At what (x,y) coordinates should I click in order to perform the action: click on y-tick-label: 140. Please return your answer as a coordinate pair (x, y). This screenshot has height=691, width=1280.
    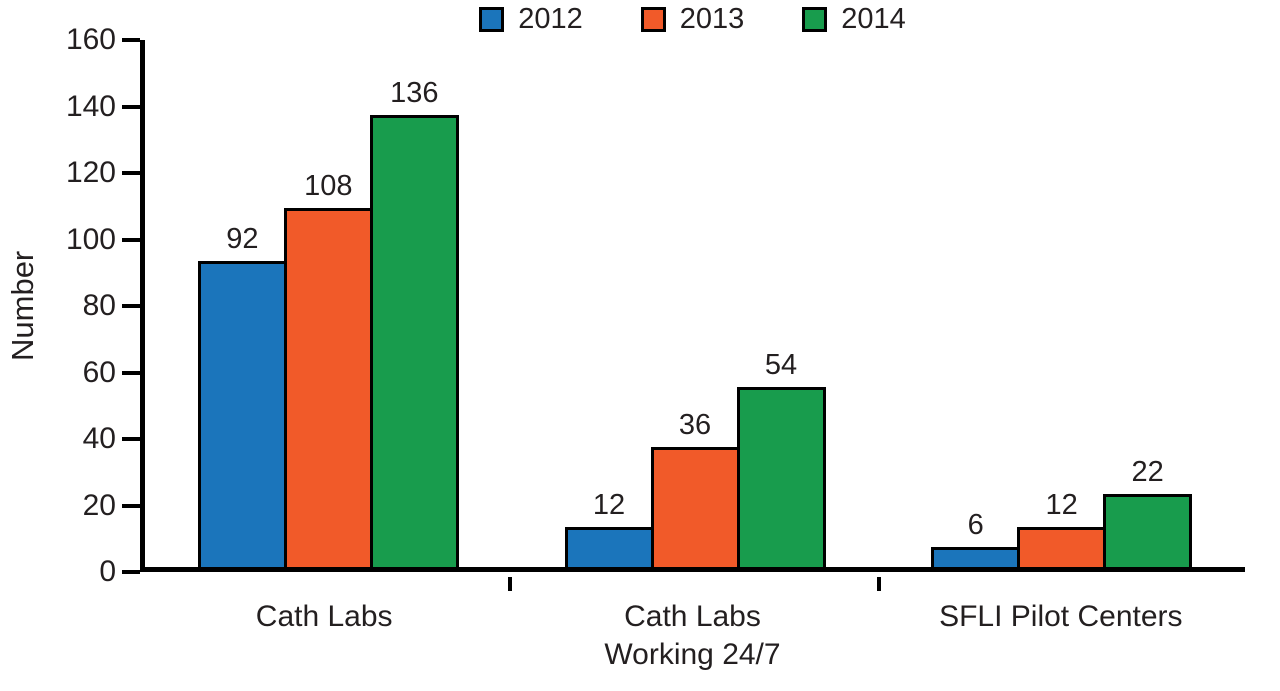
    Looking at the image, I should click on (90, 106).